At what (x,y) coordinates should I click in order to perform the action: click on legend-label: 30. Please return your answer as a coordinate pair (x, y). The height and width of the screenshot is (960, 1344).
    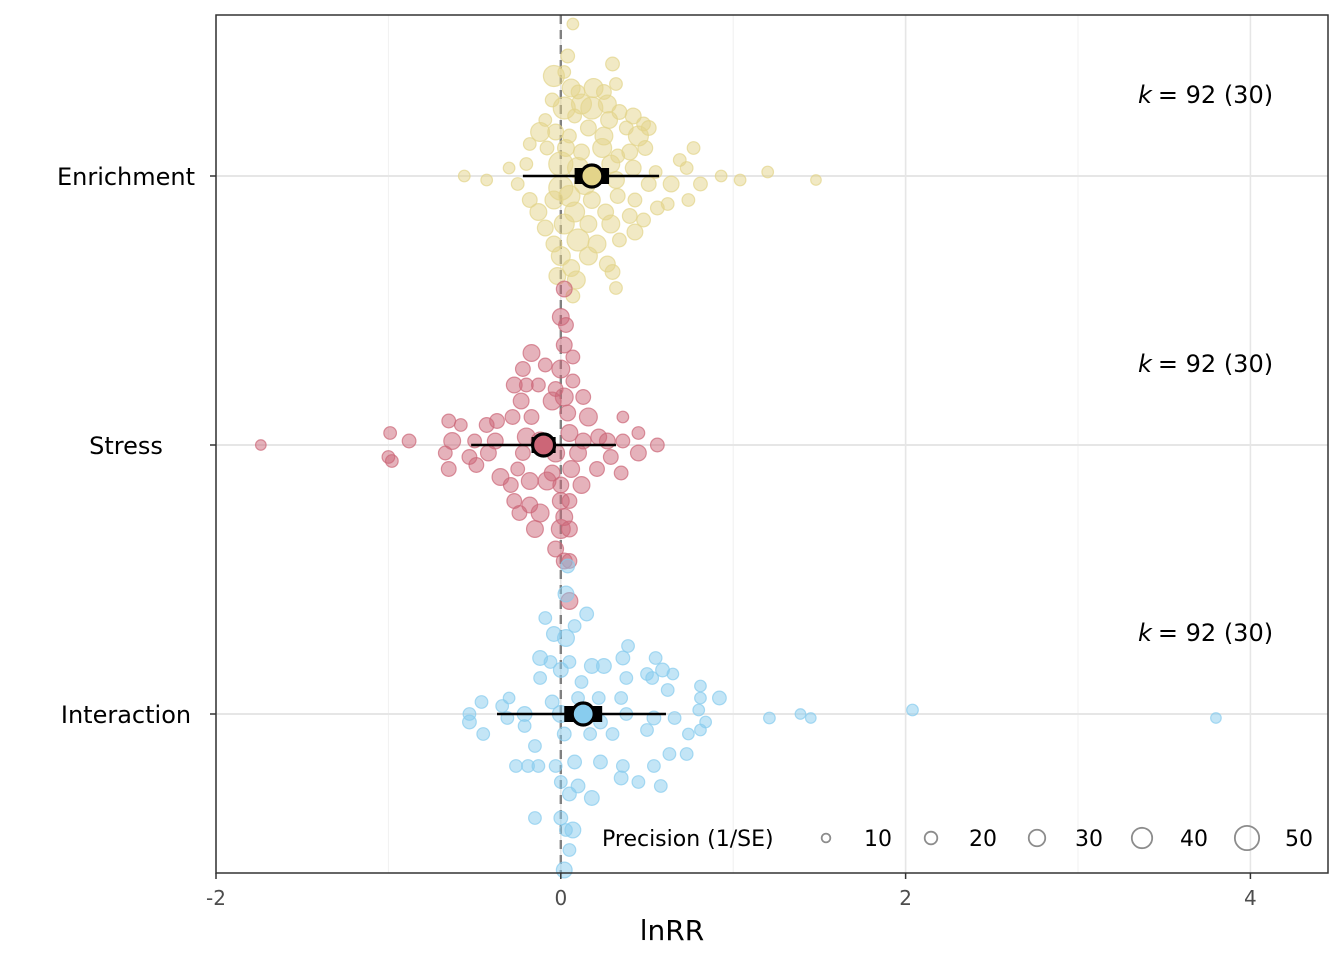
    Looking at the image, I should click on (1089, 839).